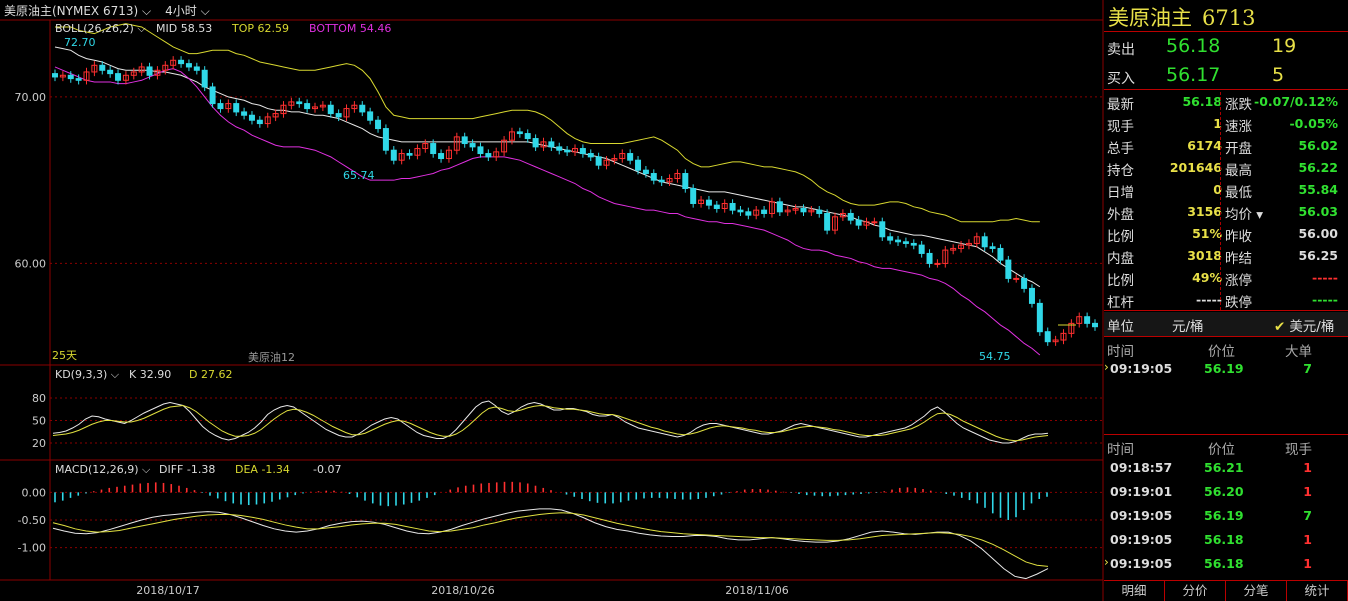 Image resolution: width=1348 pixels, height=601 pixels. Describe the element at coordinates (1188, 327) in the screenshot. I see `unit-value: 元/桶` at that location.